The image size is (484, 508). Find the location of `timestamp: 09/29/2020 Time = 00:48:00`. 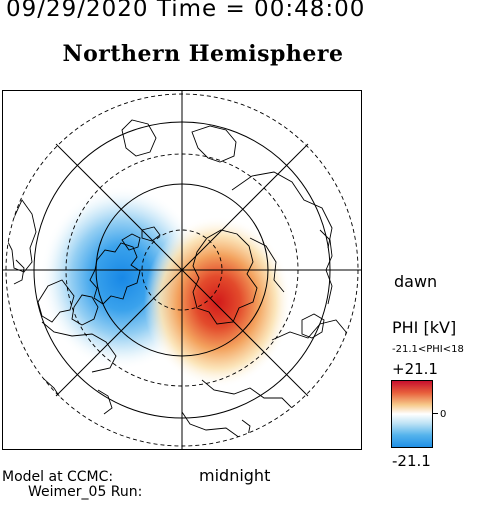

timestamp: 09/29/2020 Time = 00:48:00 is located at coordinates (186, 11).